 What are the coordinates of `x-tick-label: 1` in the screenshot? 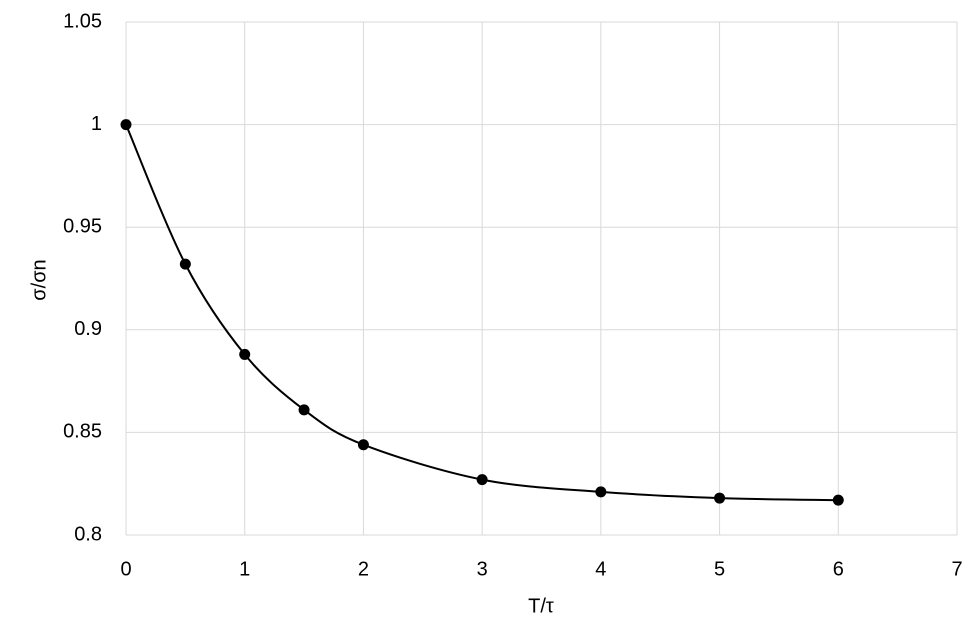 It's located at (244, 569).